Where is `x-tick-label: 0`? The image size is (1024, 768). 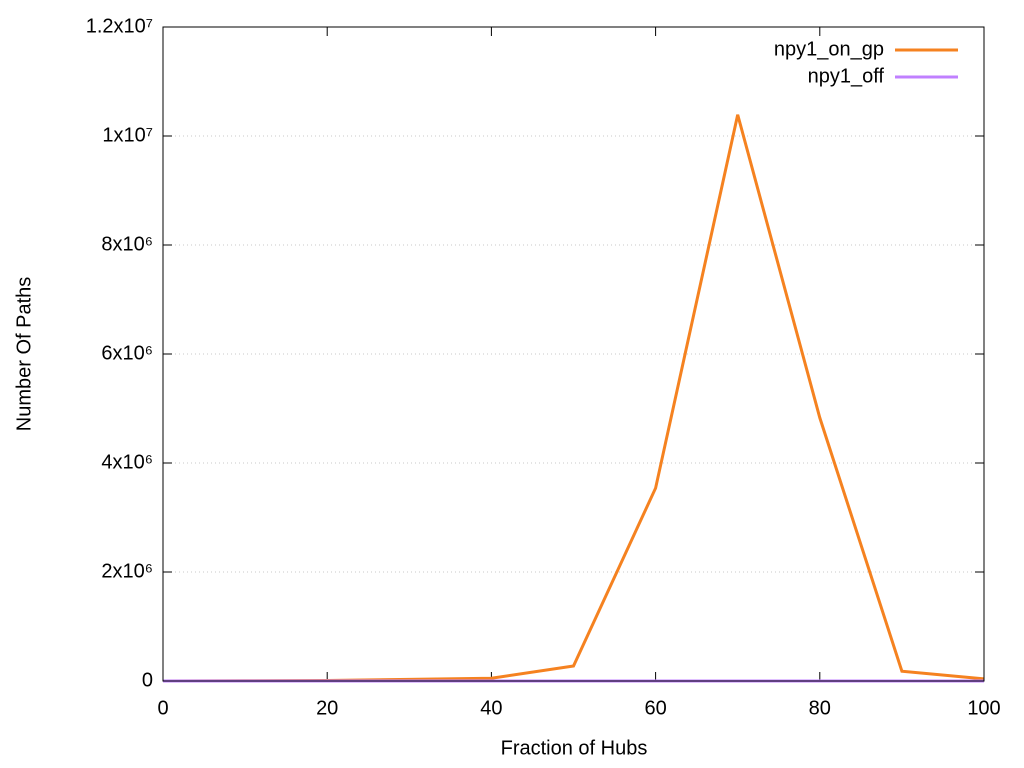 x-tick-label: 0 is located at coordinates (162, 708).